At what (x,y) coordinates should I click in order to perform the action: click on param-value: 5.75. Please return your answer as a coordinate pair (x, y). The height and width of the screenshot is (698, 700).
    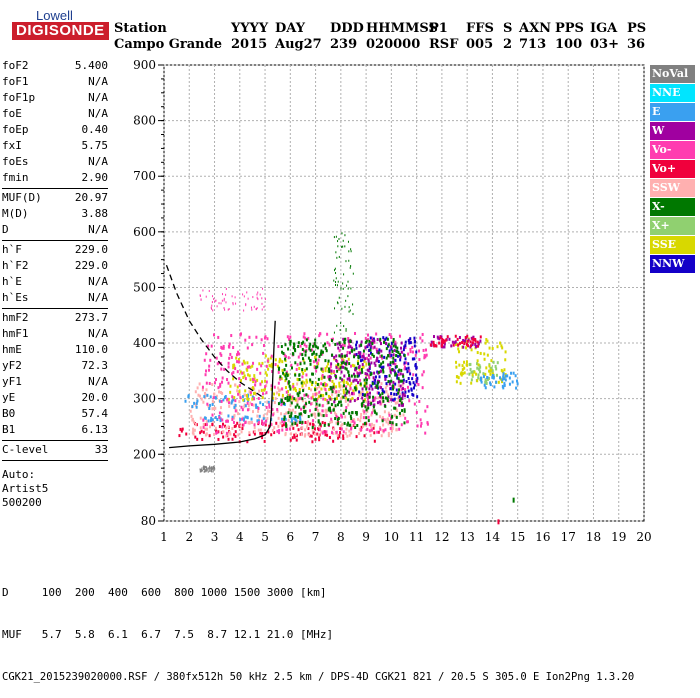
    Looking at the image, I should click on (95, 145).